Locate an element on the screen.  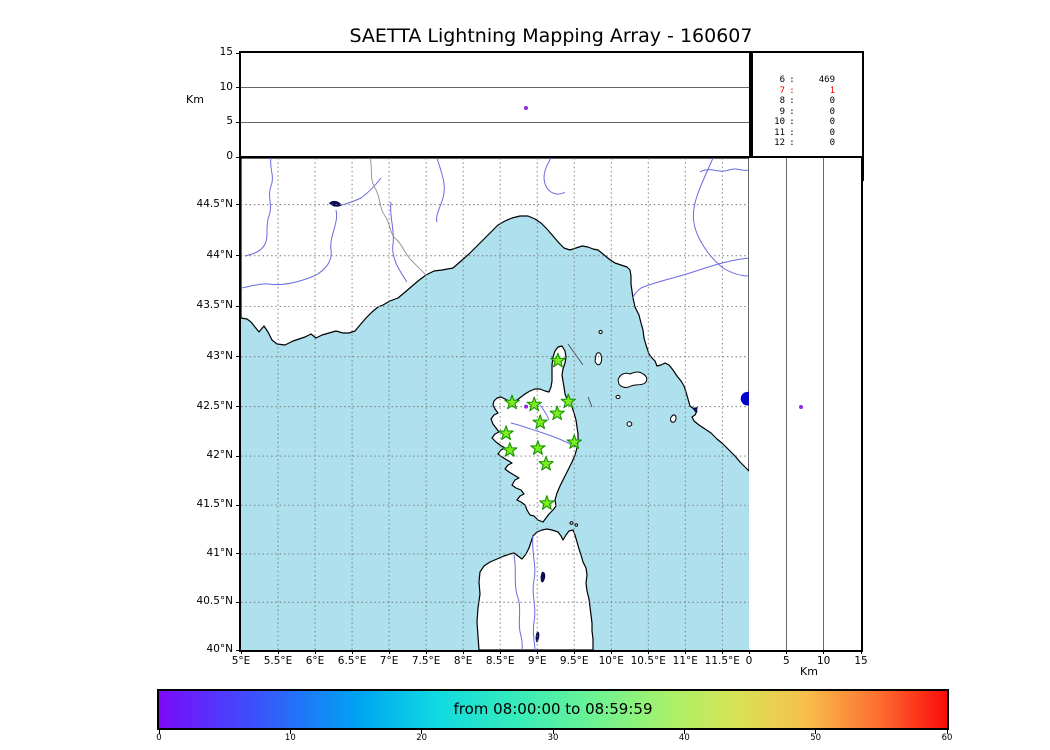
colorbar-tick-label: 60 is located at coordinates (947, 738).